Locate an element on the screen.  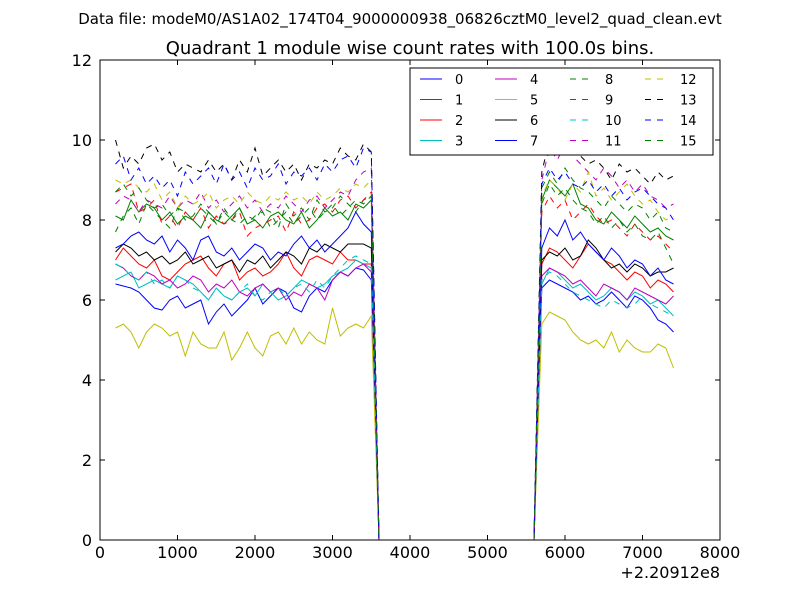
y-tick-label: 8 is located at coordinates (87, 220).